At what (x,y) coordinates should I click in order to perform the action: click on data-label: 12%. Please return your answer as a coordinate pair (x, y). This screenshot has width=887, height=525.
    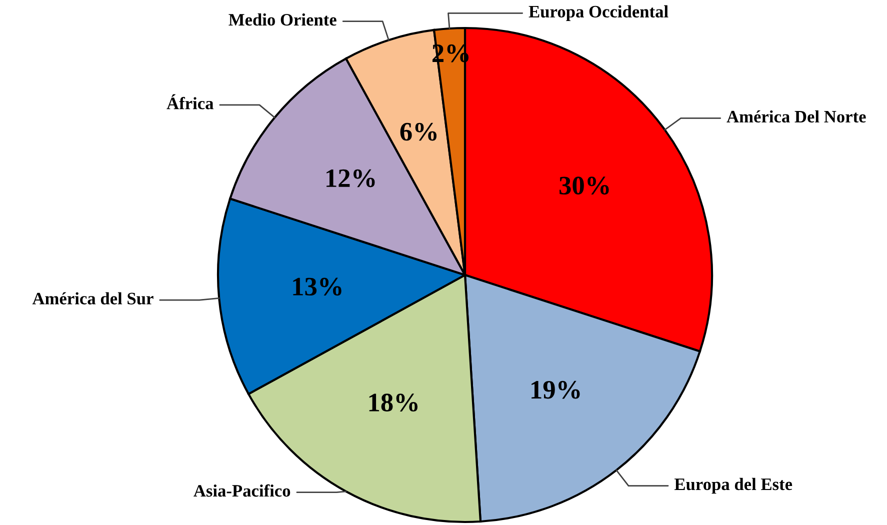
    Looking at the image, I should click on (350, 178).